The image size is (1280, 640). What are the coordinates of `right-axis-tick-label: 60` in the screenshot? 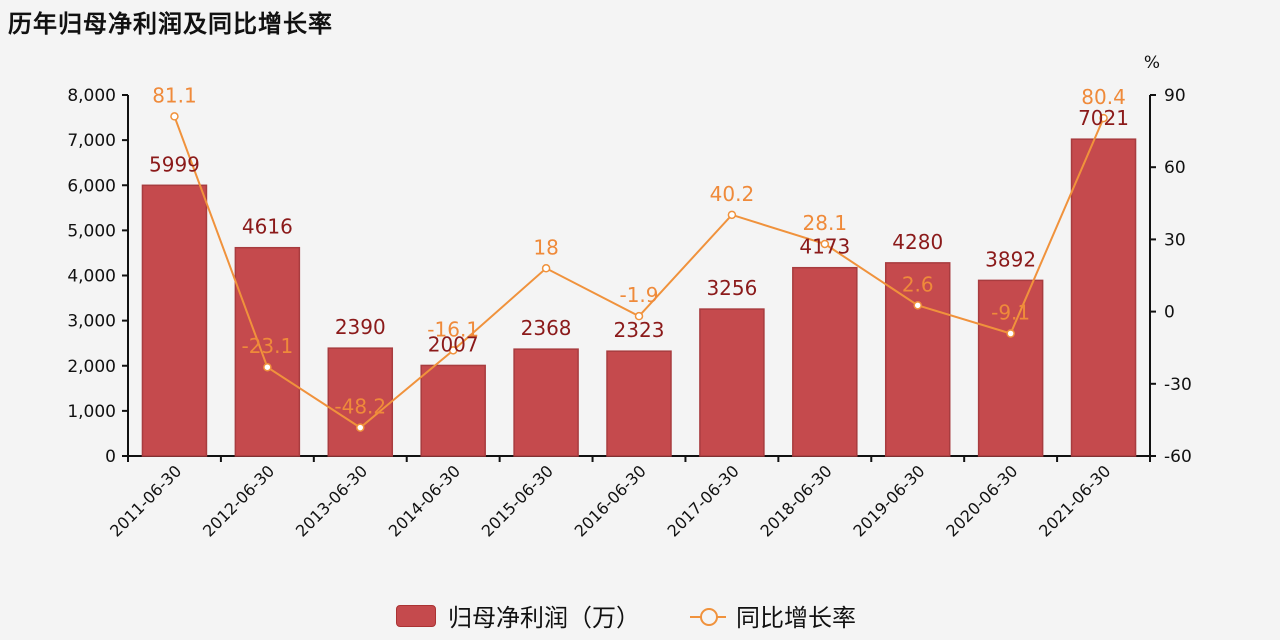 It's located at (1175, 168).